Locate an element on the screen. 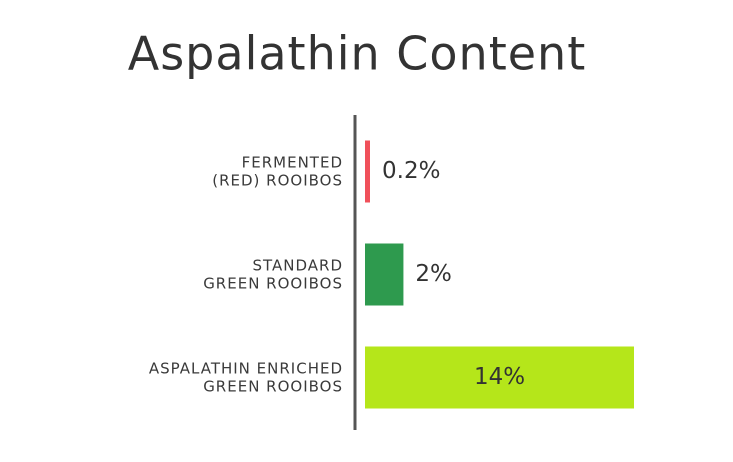 The width and height of the screenshot is (733, 462). value-label: 14% is located at coordinates (499, 377).